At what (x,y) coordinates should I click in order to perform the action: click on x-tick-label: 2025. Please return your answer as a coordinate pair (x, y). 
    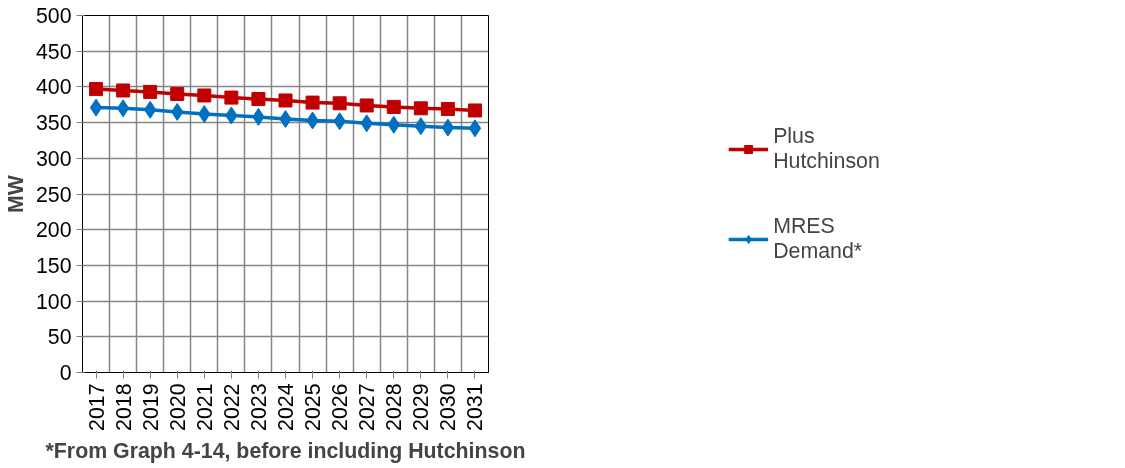
    Looking at the image, I should click on (313, 407).